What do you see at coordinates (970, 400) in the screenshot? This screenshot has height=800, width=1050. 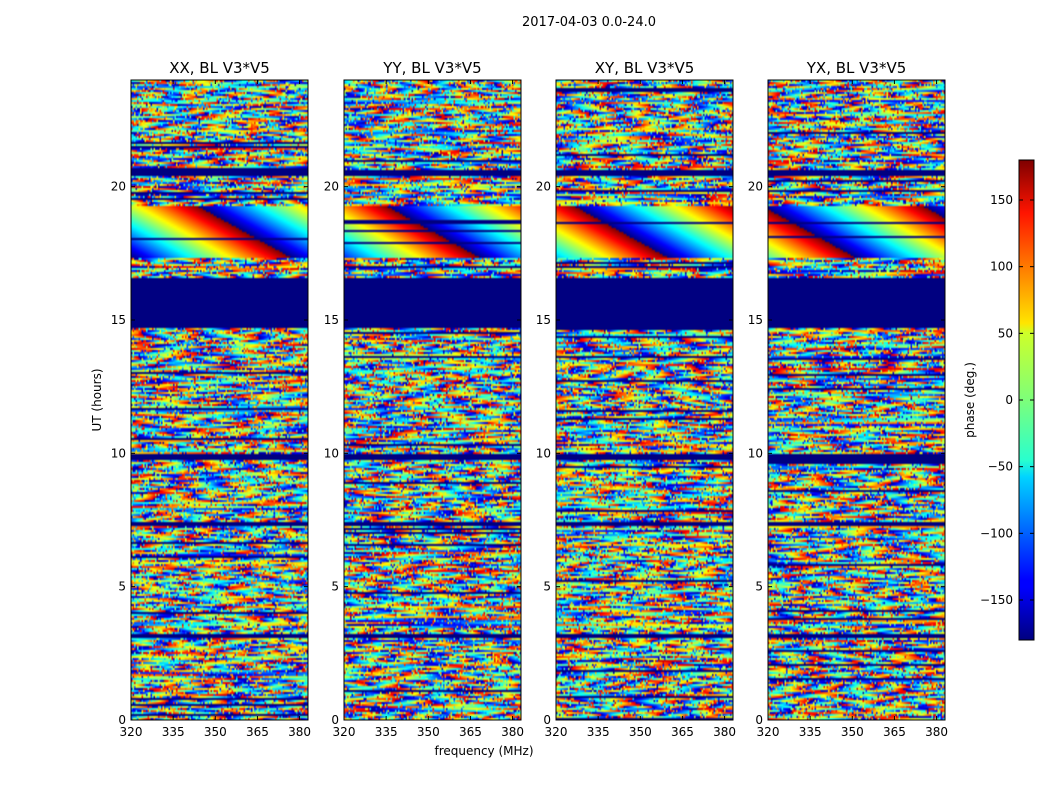 I see `colorbar-label: phase (deg.)` at bounding box center [970, 400].